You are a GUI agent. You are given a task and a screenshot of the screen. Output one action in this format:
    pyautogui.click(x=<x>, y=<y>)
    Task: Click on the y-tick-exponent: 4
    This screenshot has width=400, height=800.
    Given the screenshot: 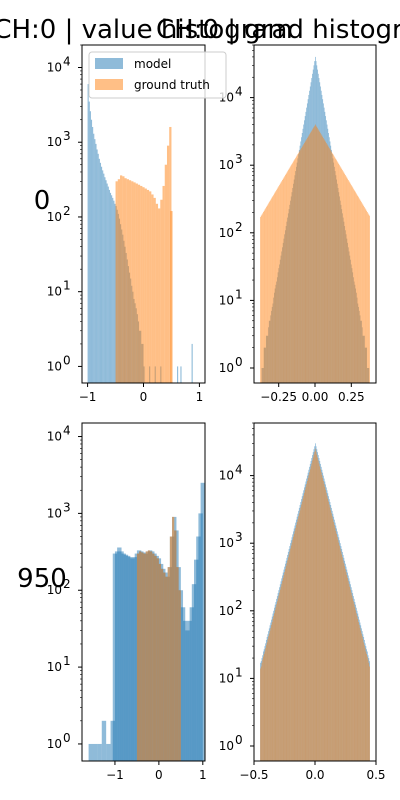 What is the action you would take?
    pyautogui.click(x=67, y=61)
    